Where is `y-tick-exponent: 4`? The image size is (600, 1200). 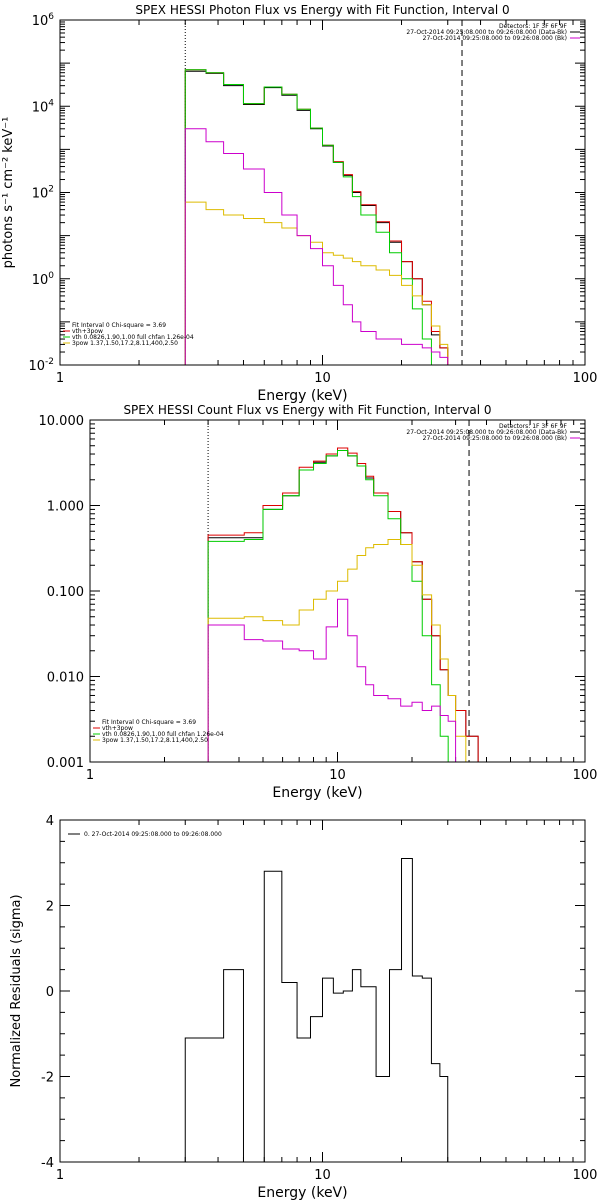
y-tick-exponent: 4 is located at coordinates (51, 103).